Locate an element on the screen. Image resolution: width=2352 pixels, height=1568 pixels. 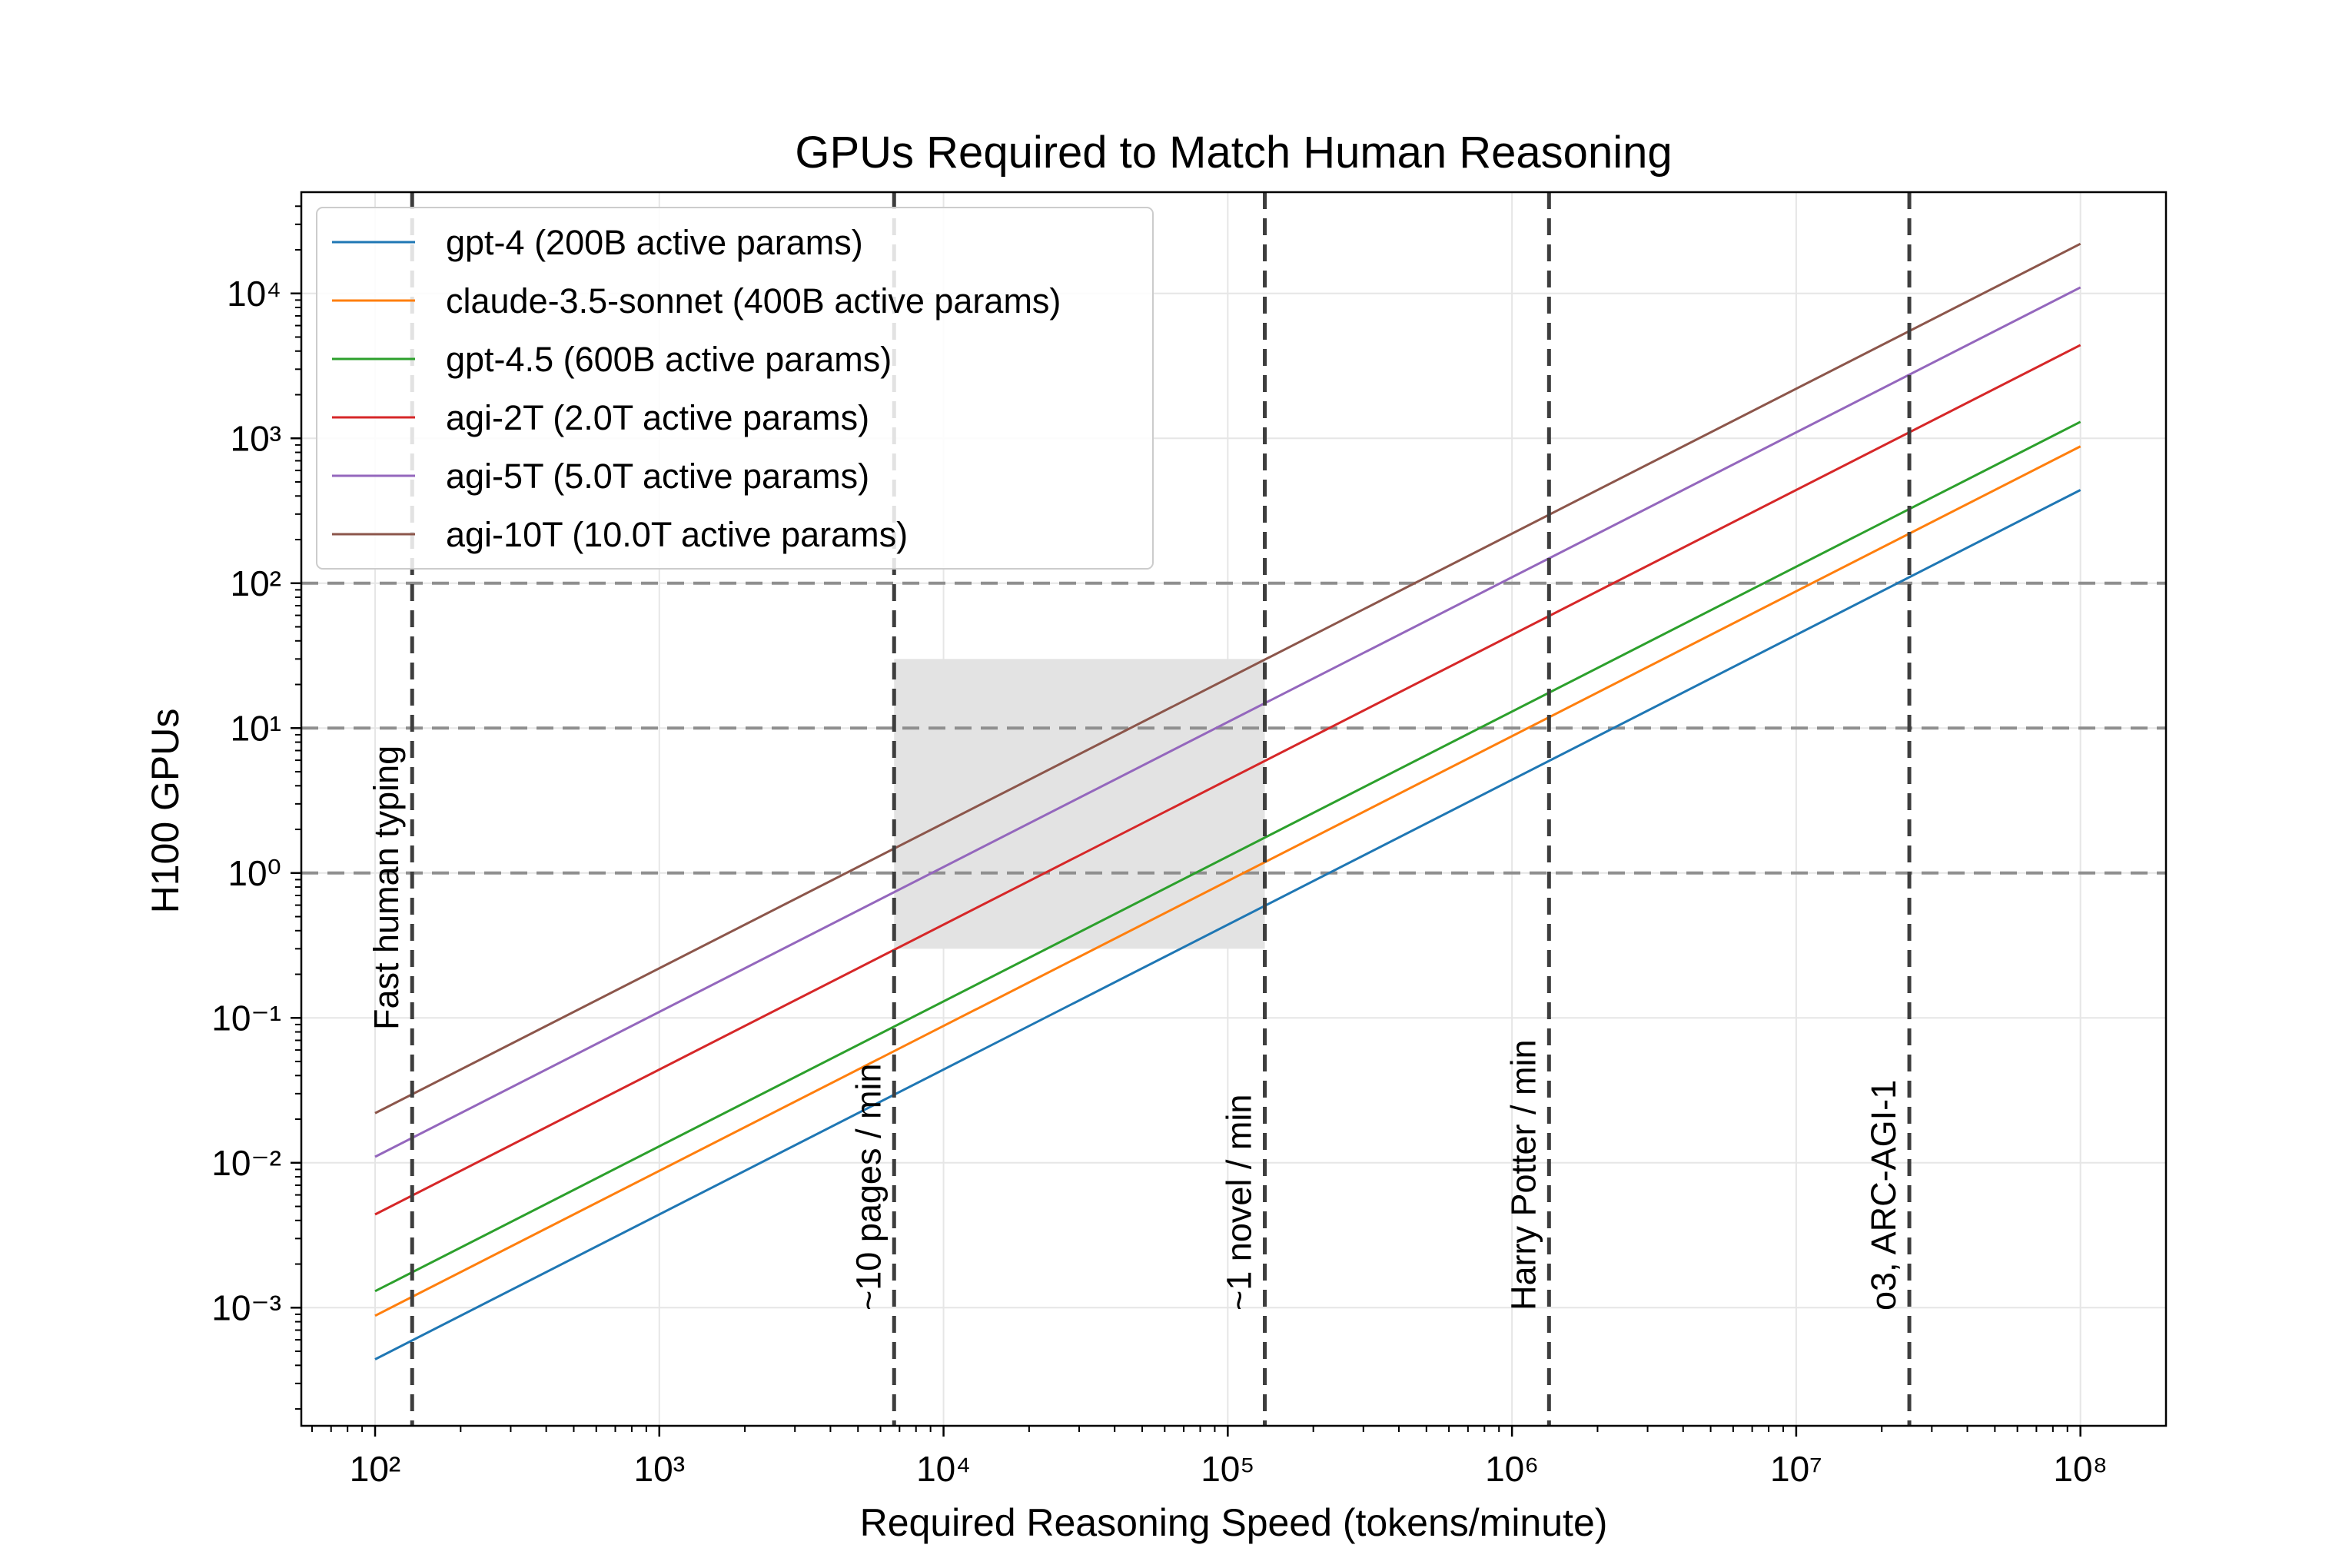
shaded-region is located at coordinates (1079, 804).